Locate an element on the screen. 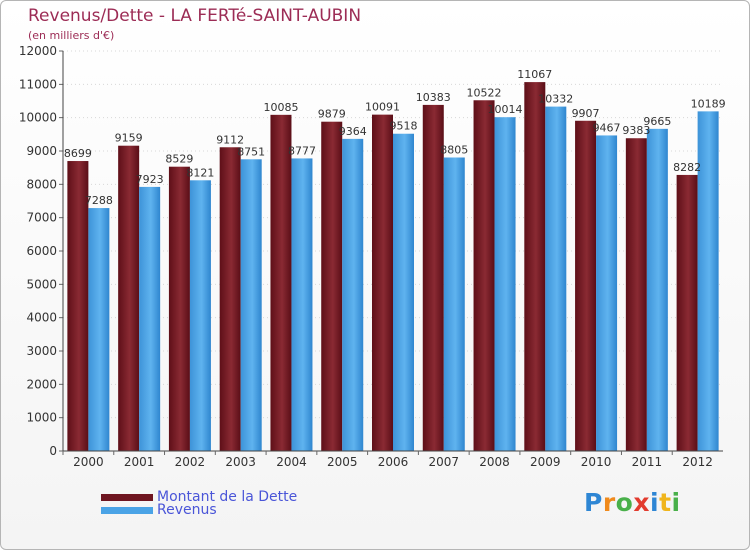  legend-item-debt: Montant de la Dette is located at coordinates (199, 497).